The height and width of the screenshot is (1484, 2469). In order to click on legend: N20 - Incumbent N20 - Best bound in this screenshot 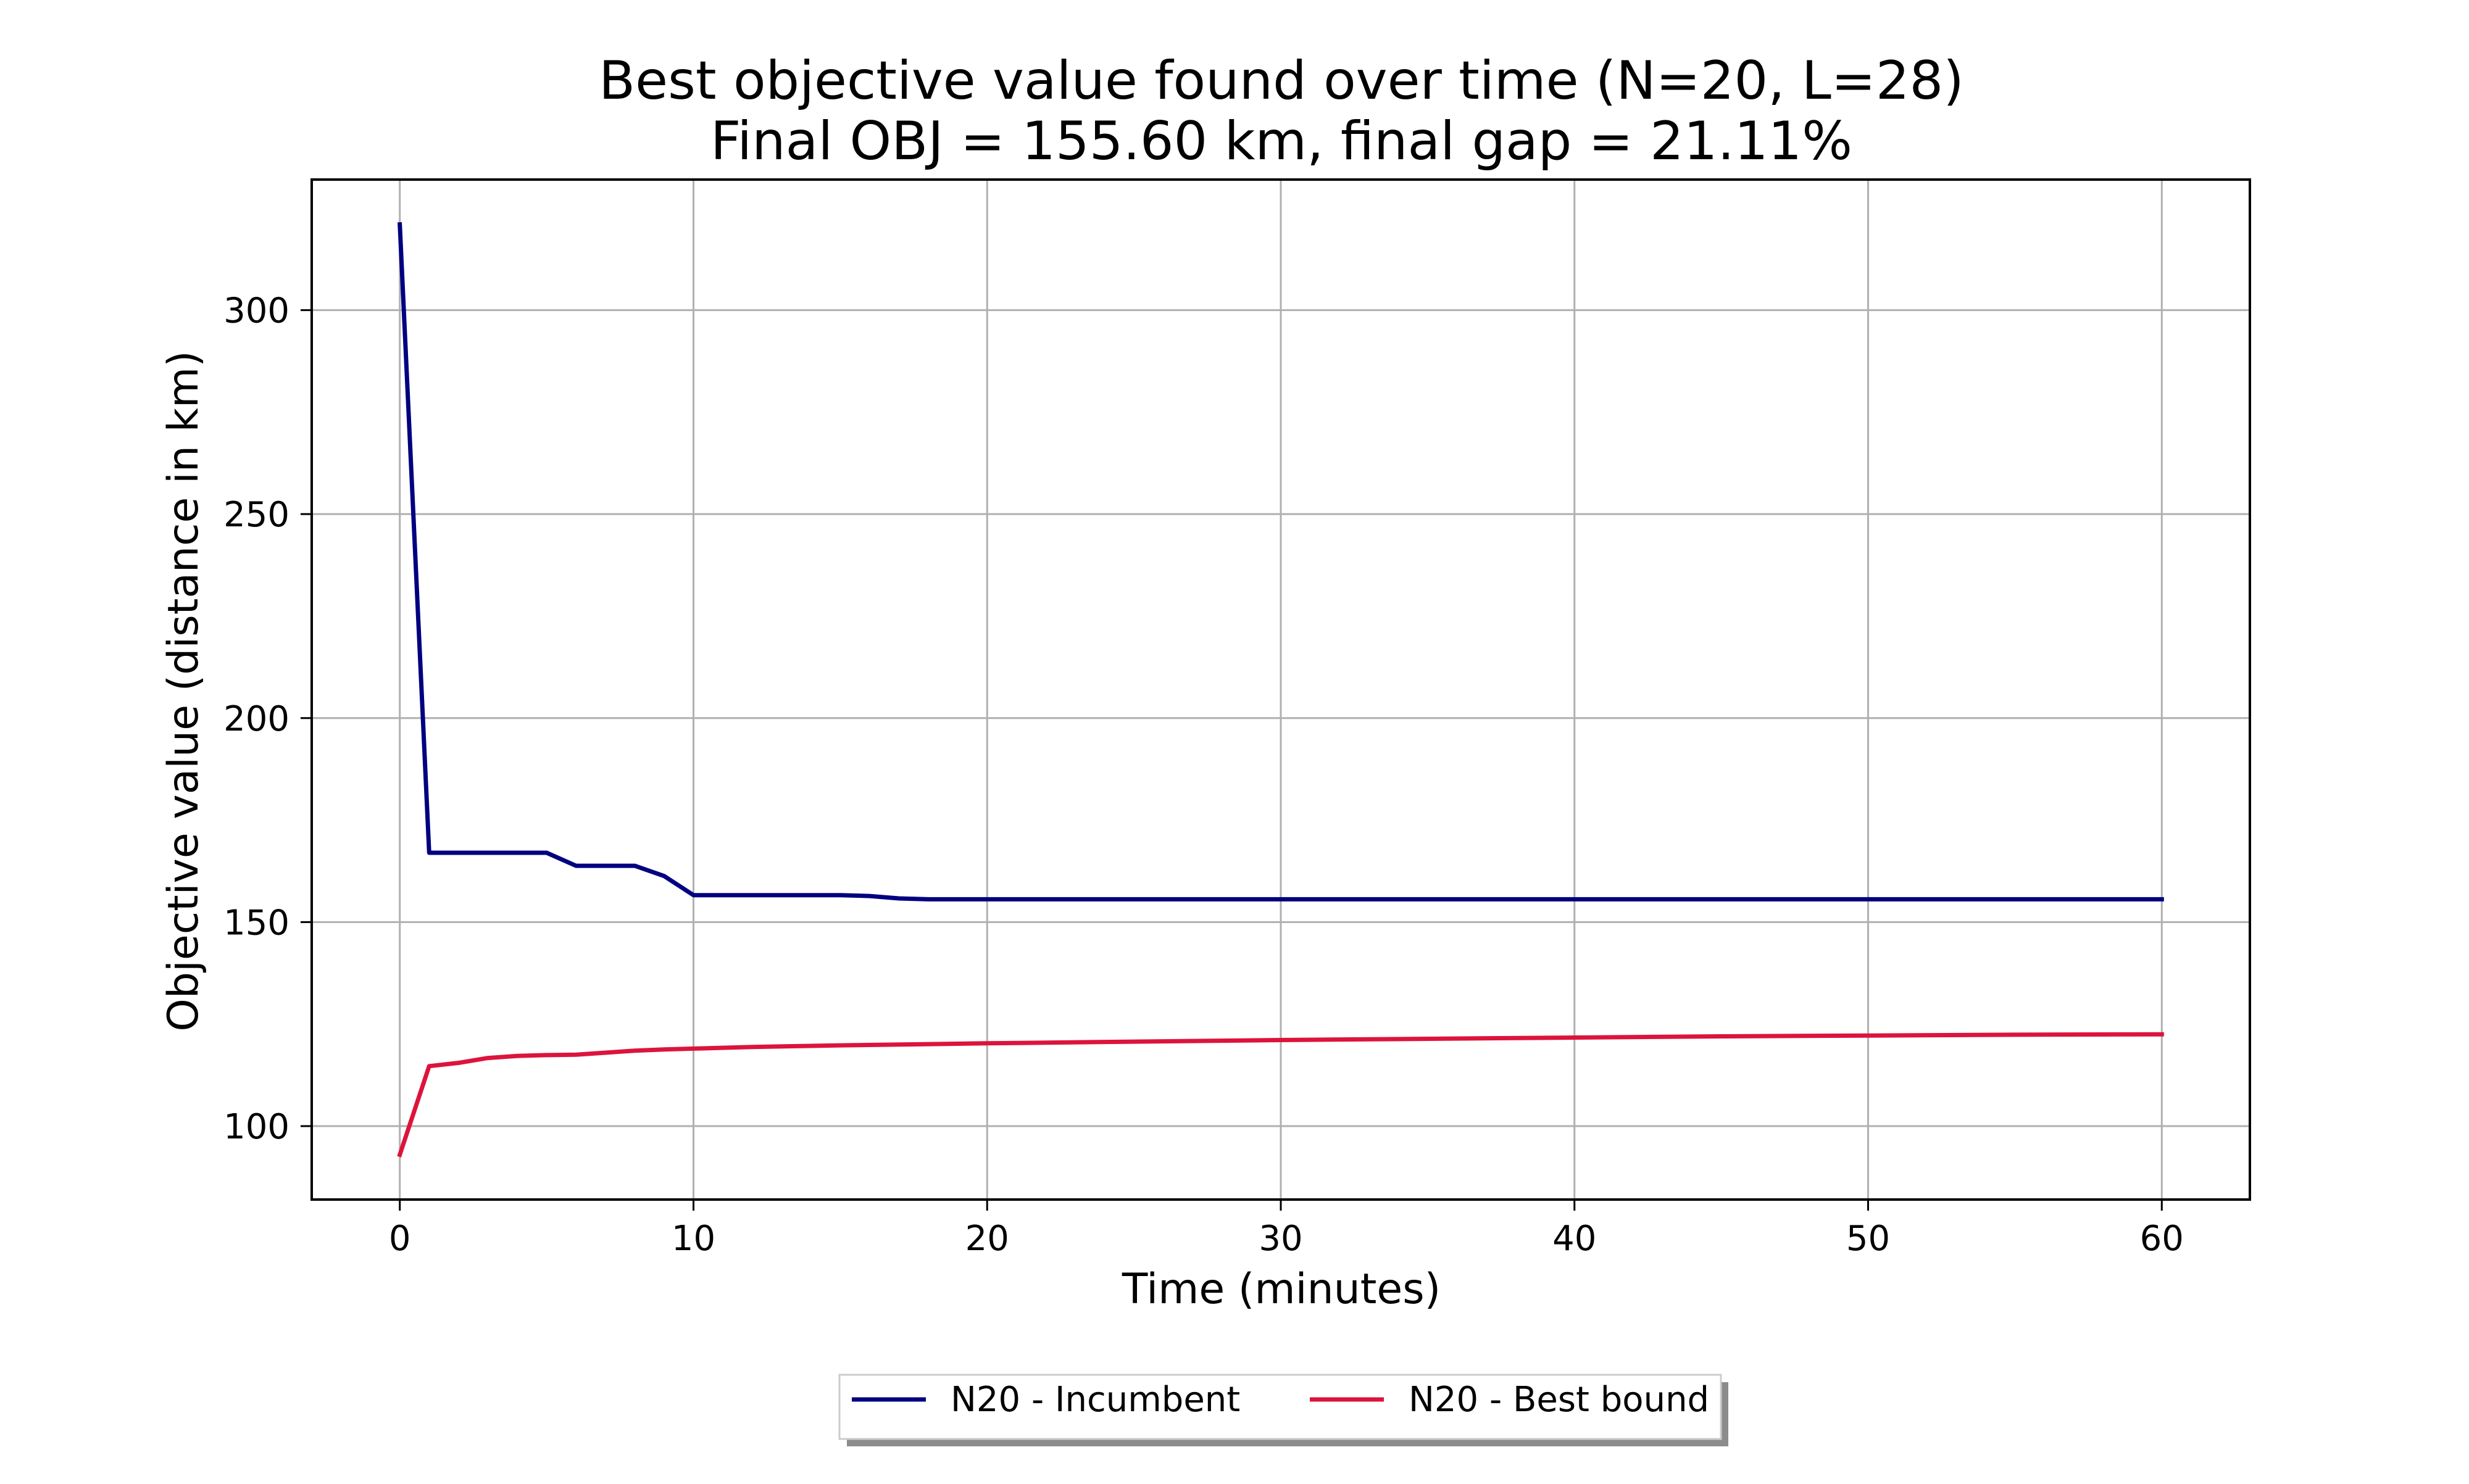, I will do `click(1283, 1410)`.